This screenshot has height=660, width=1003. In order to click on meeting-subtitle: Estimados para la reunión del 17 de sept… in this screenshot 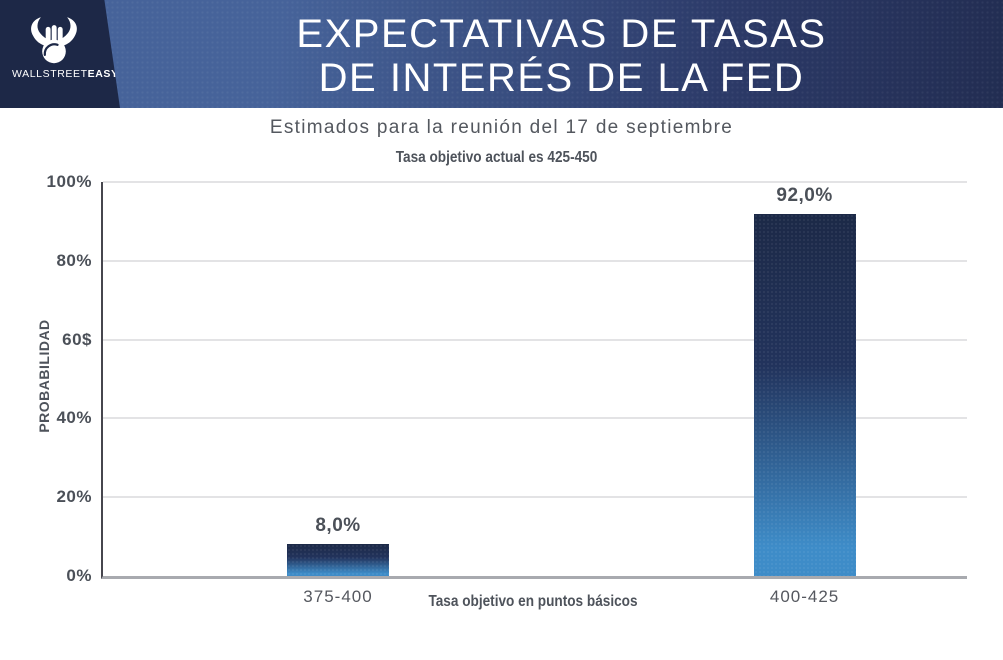, I will do `click(501, 127)`.